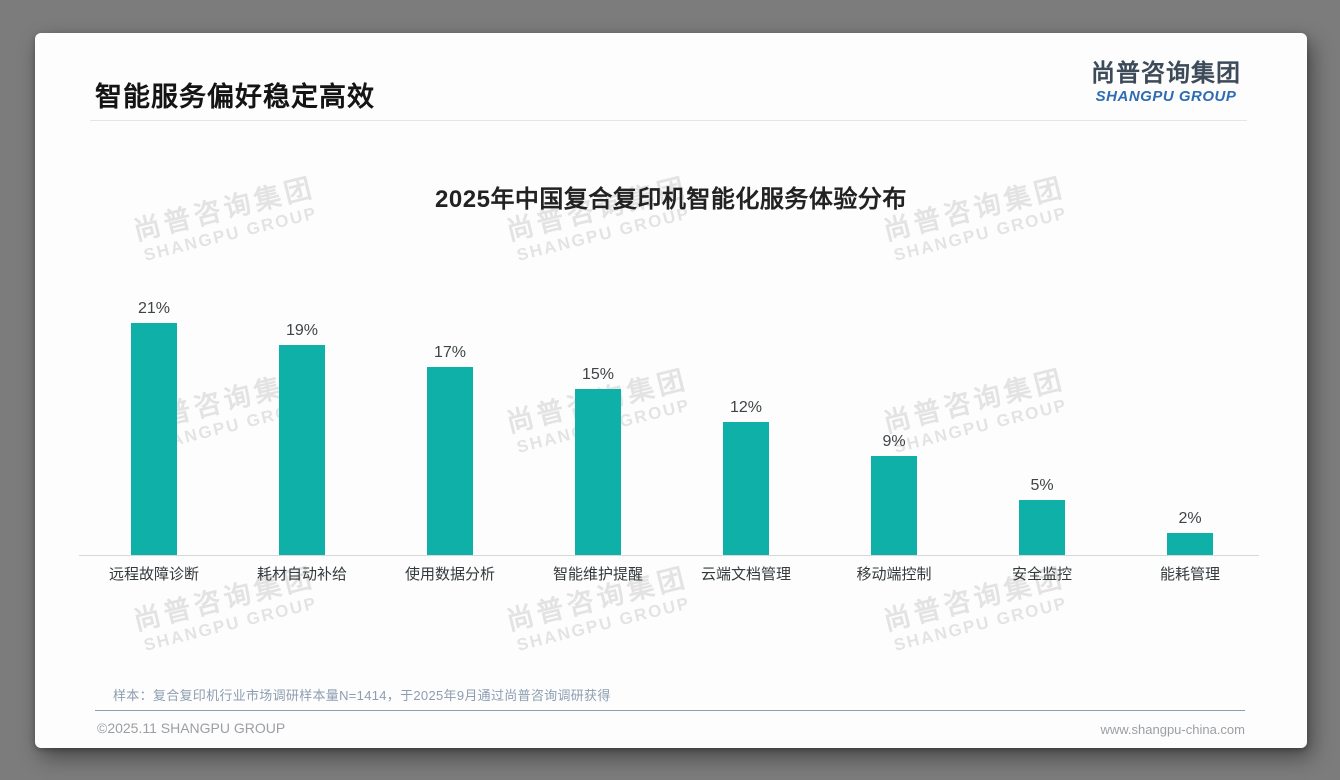  What do you see at coordinates (1041, 574) in the screenshot?
I see `bar-category-label: 安全监控` at bounding box center [1041, 574].